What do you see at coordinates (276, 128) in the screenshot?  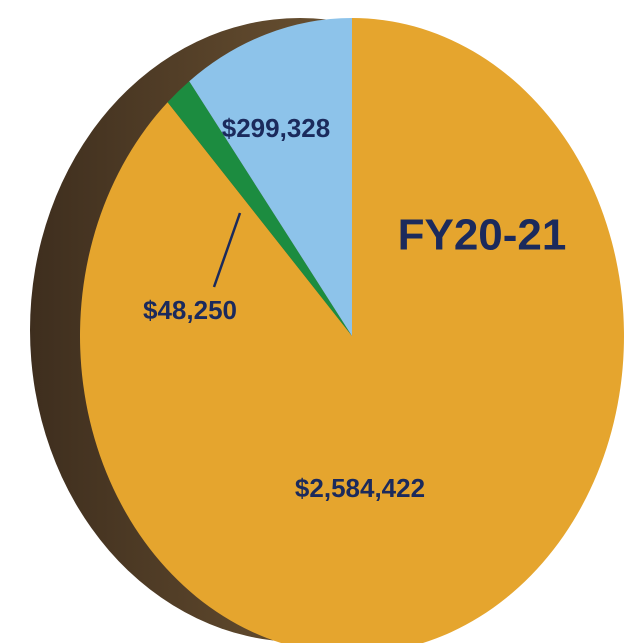 I see `data-label: $299,328` at bounding box center [276, 128].